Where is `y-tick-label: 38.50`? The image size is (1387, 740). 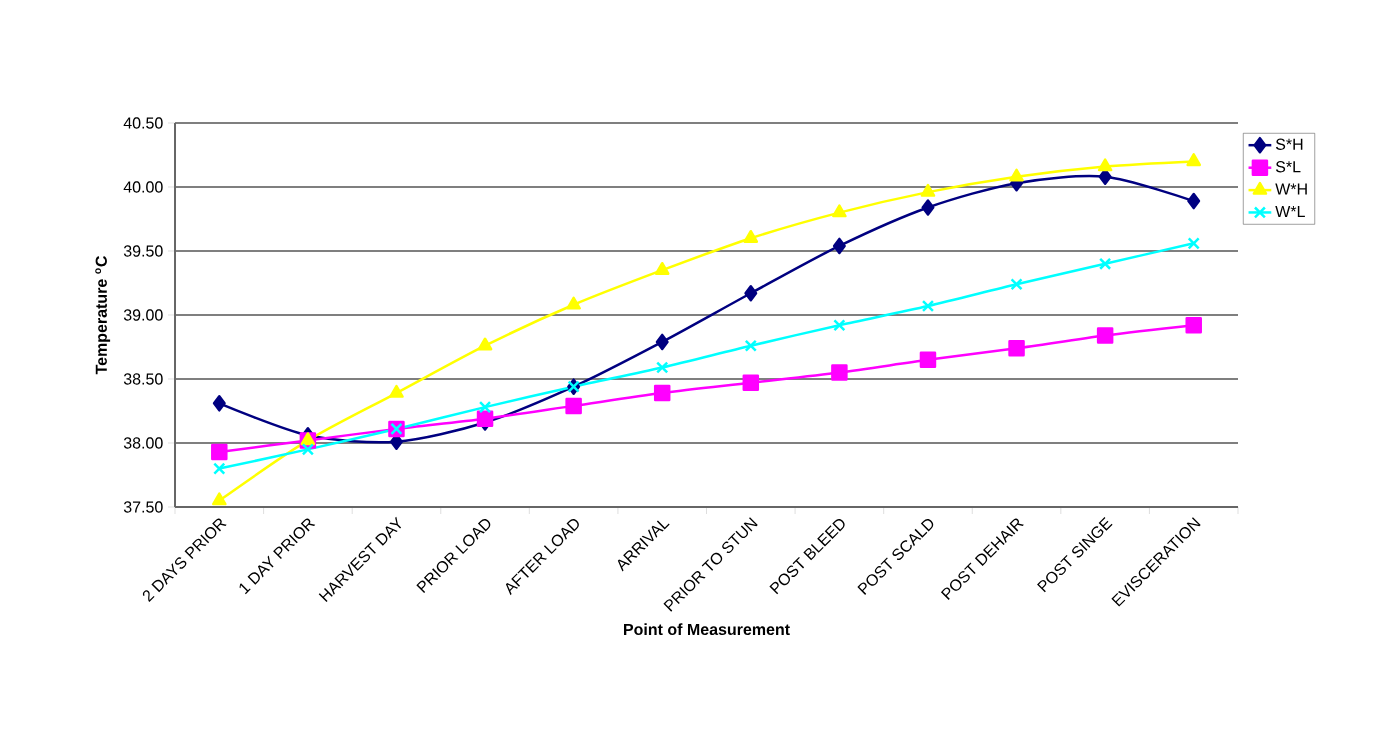 y-tick-label: 38.50 is located at coordinates (143, 379).